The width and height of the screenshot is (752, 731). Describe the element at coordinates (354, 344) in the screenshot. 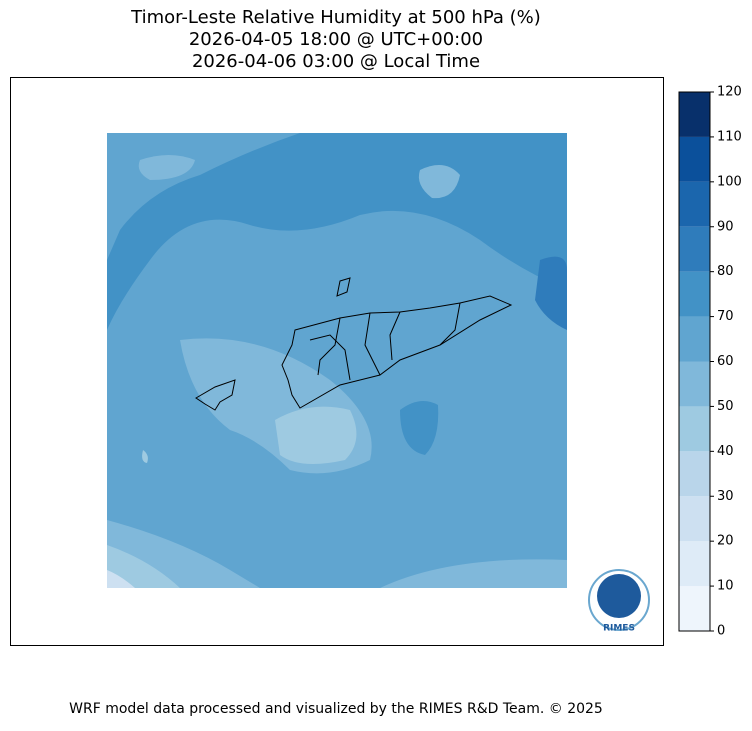

I see `boundaries` at that location.